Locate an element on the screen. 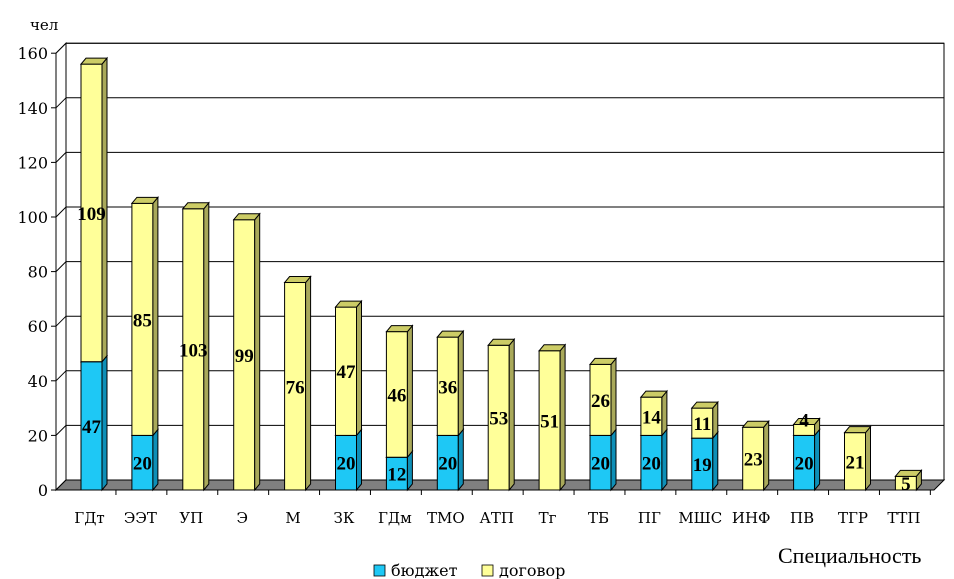  data-label: 21 is located at coordinates (855, 462).